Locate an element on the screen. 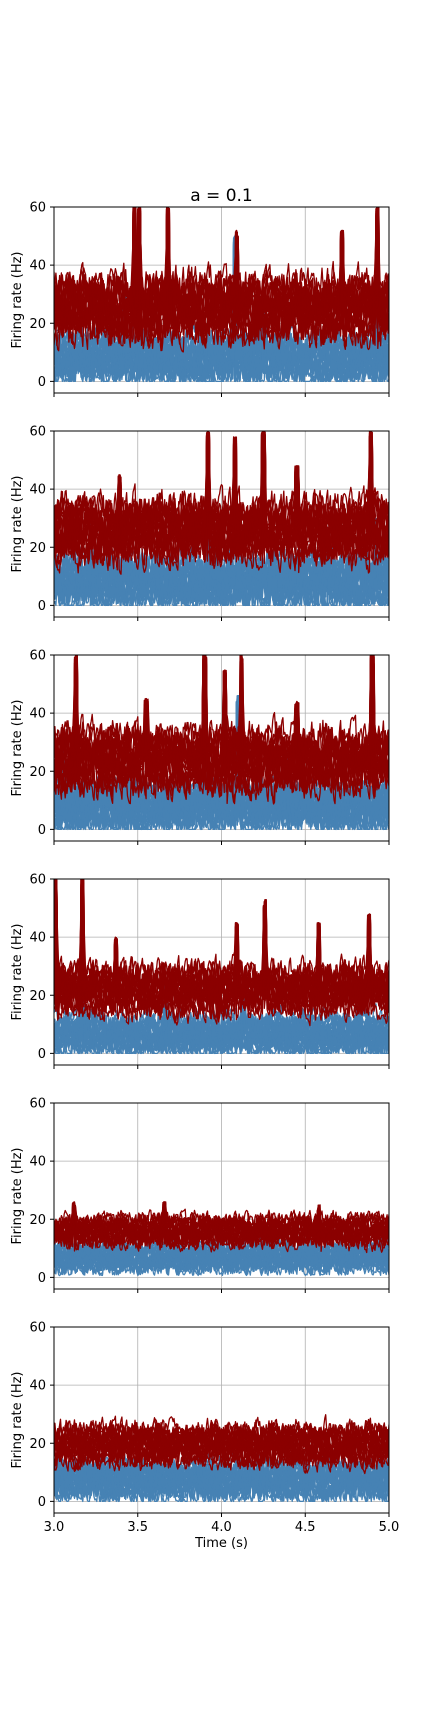 The width and height of the screenshot is (432, 1728). x-tick-label: 4.0 is located at coordinates (221, 1527).